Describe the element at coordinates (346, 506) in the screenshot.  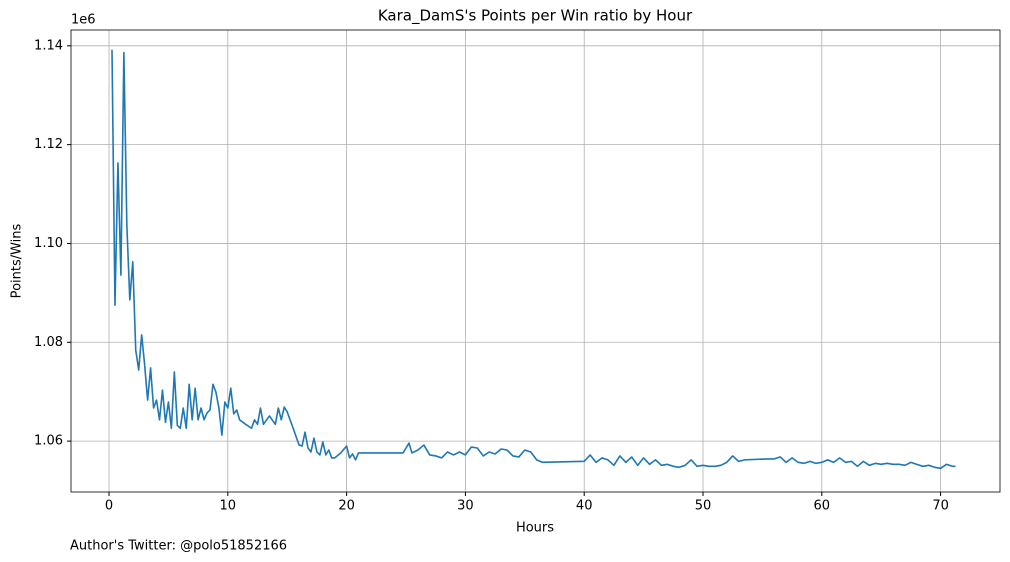
I see `x-tick-label: 20` at that location.